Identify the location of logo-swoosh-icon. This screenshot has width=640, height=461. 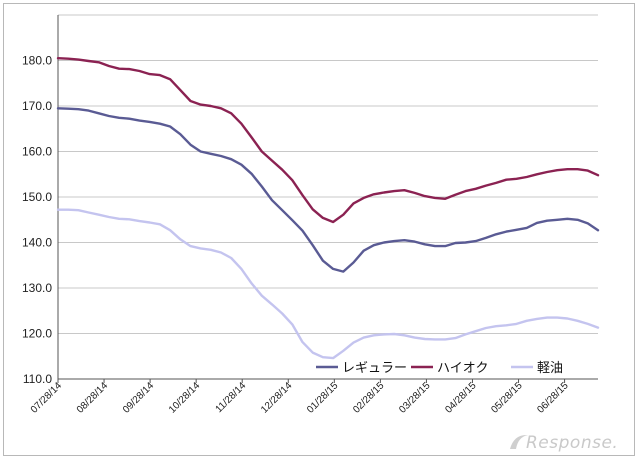
(519, 441).